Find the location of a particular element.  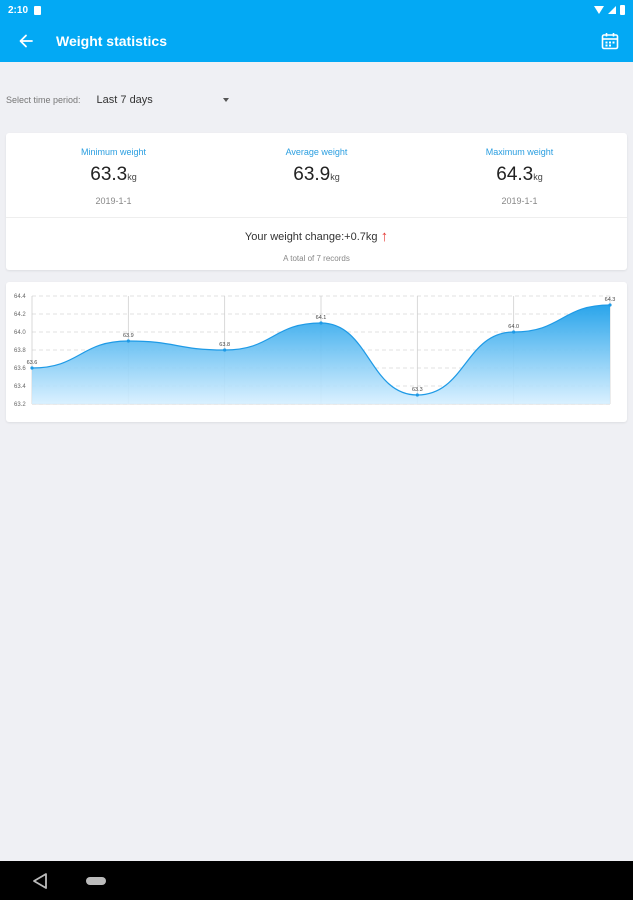

card-divider is located at coordinates (316, 217).